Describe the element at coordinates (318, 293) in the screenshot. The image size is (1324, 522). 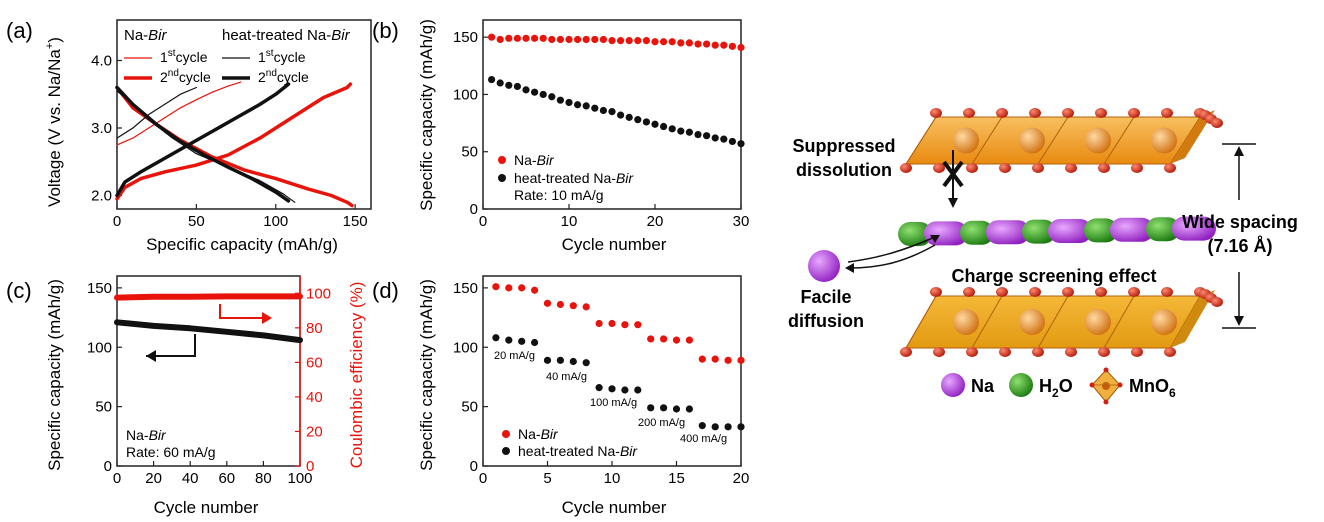
I see `y2-tick-label: 100` at that location.